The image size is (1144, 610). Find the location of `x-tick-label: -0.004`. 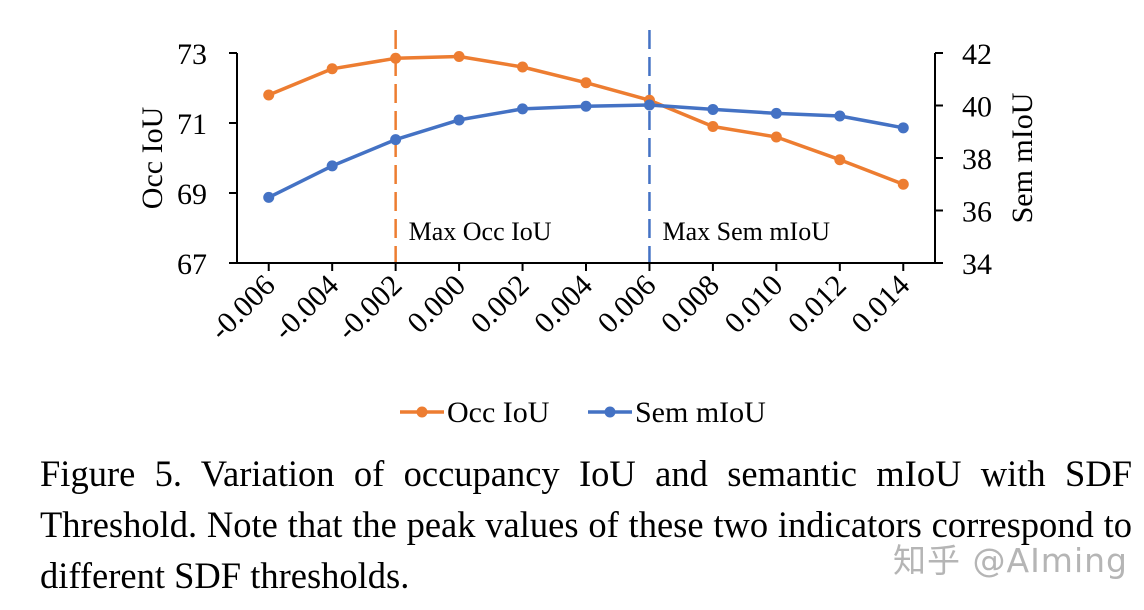

x-tick-label: -0.004 is located at coordinates (306, 308).